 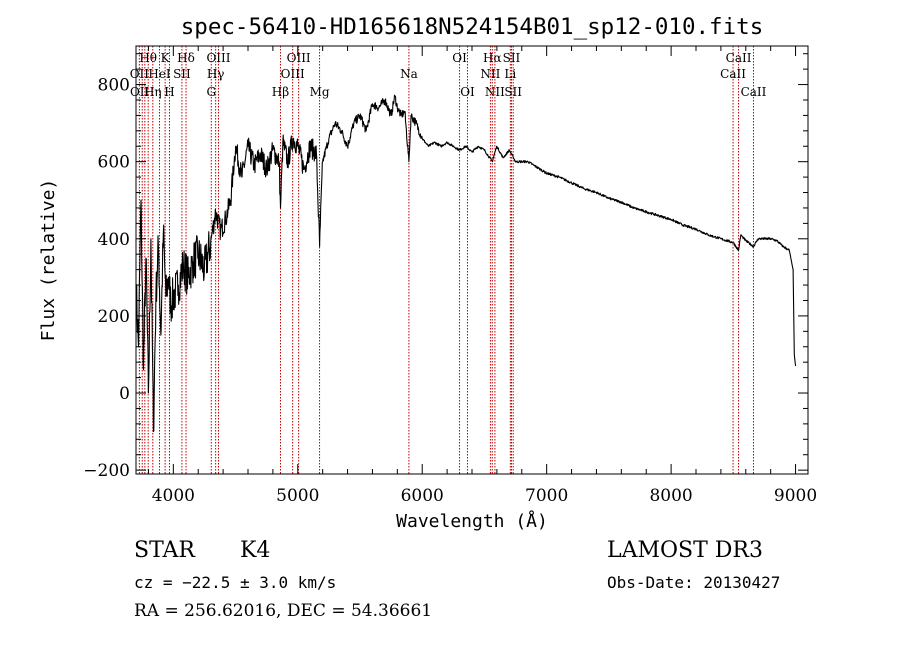 I want to click on x-tick-label: 4000, so click(x=173, y=496).